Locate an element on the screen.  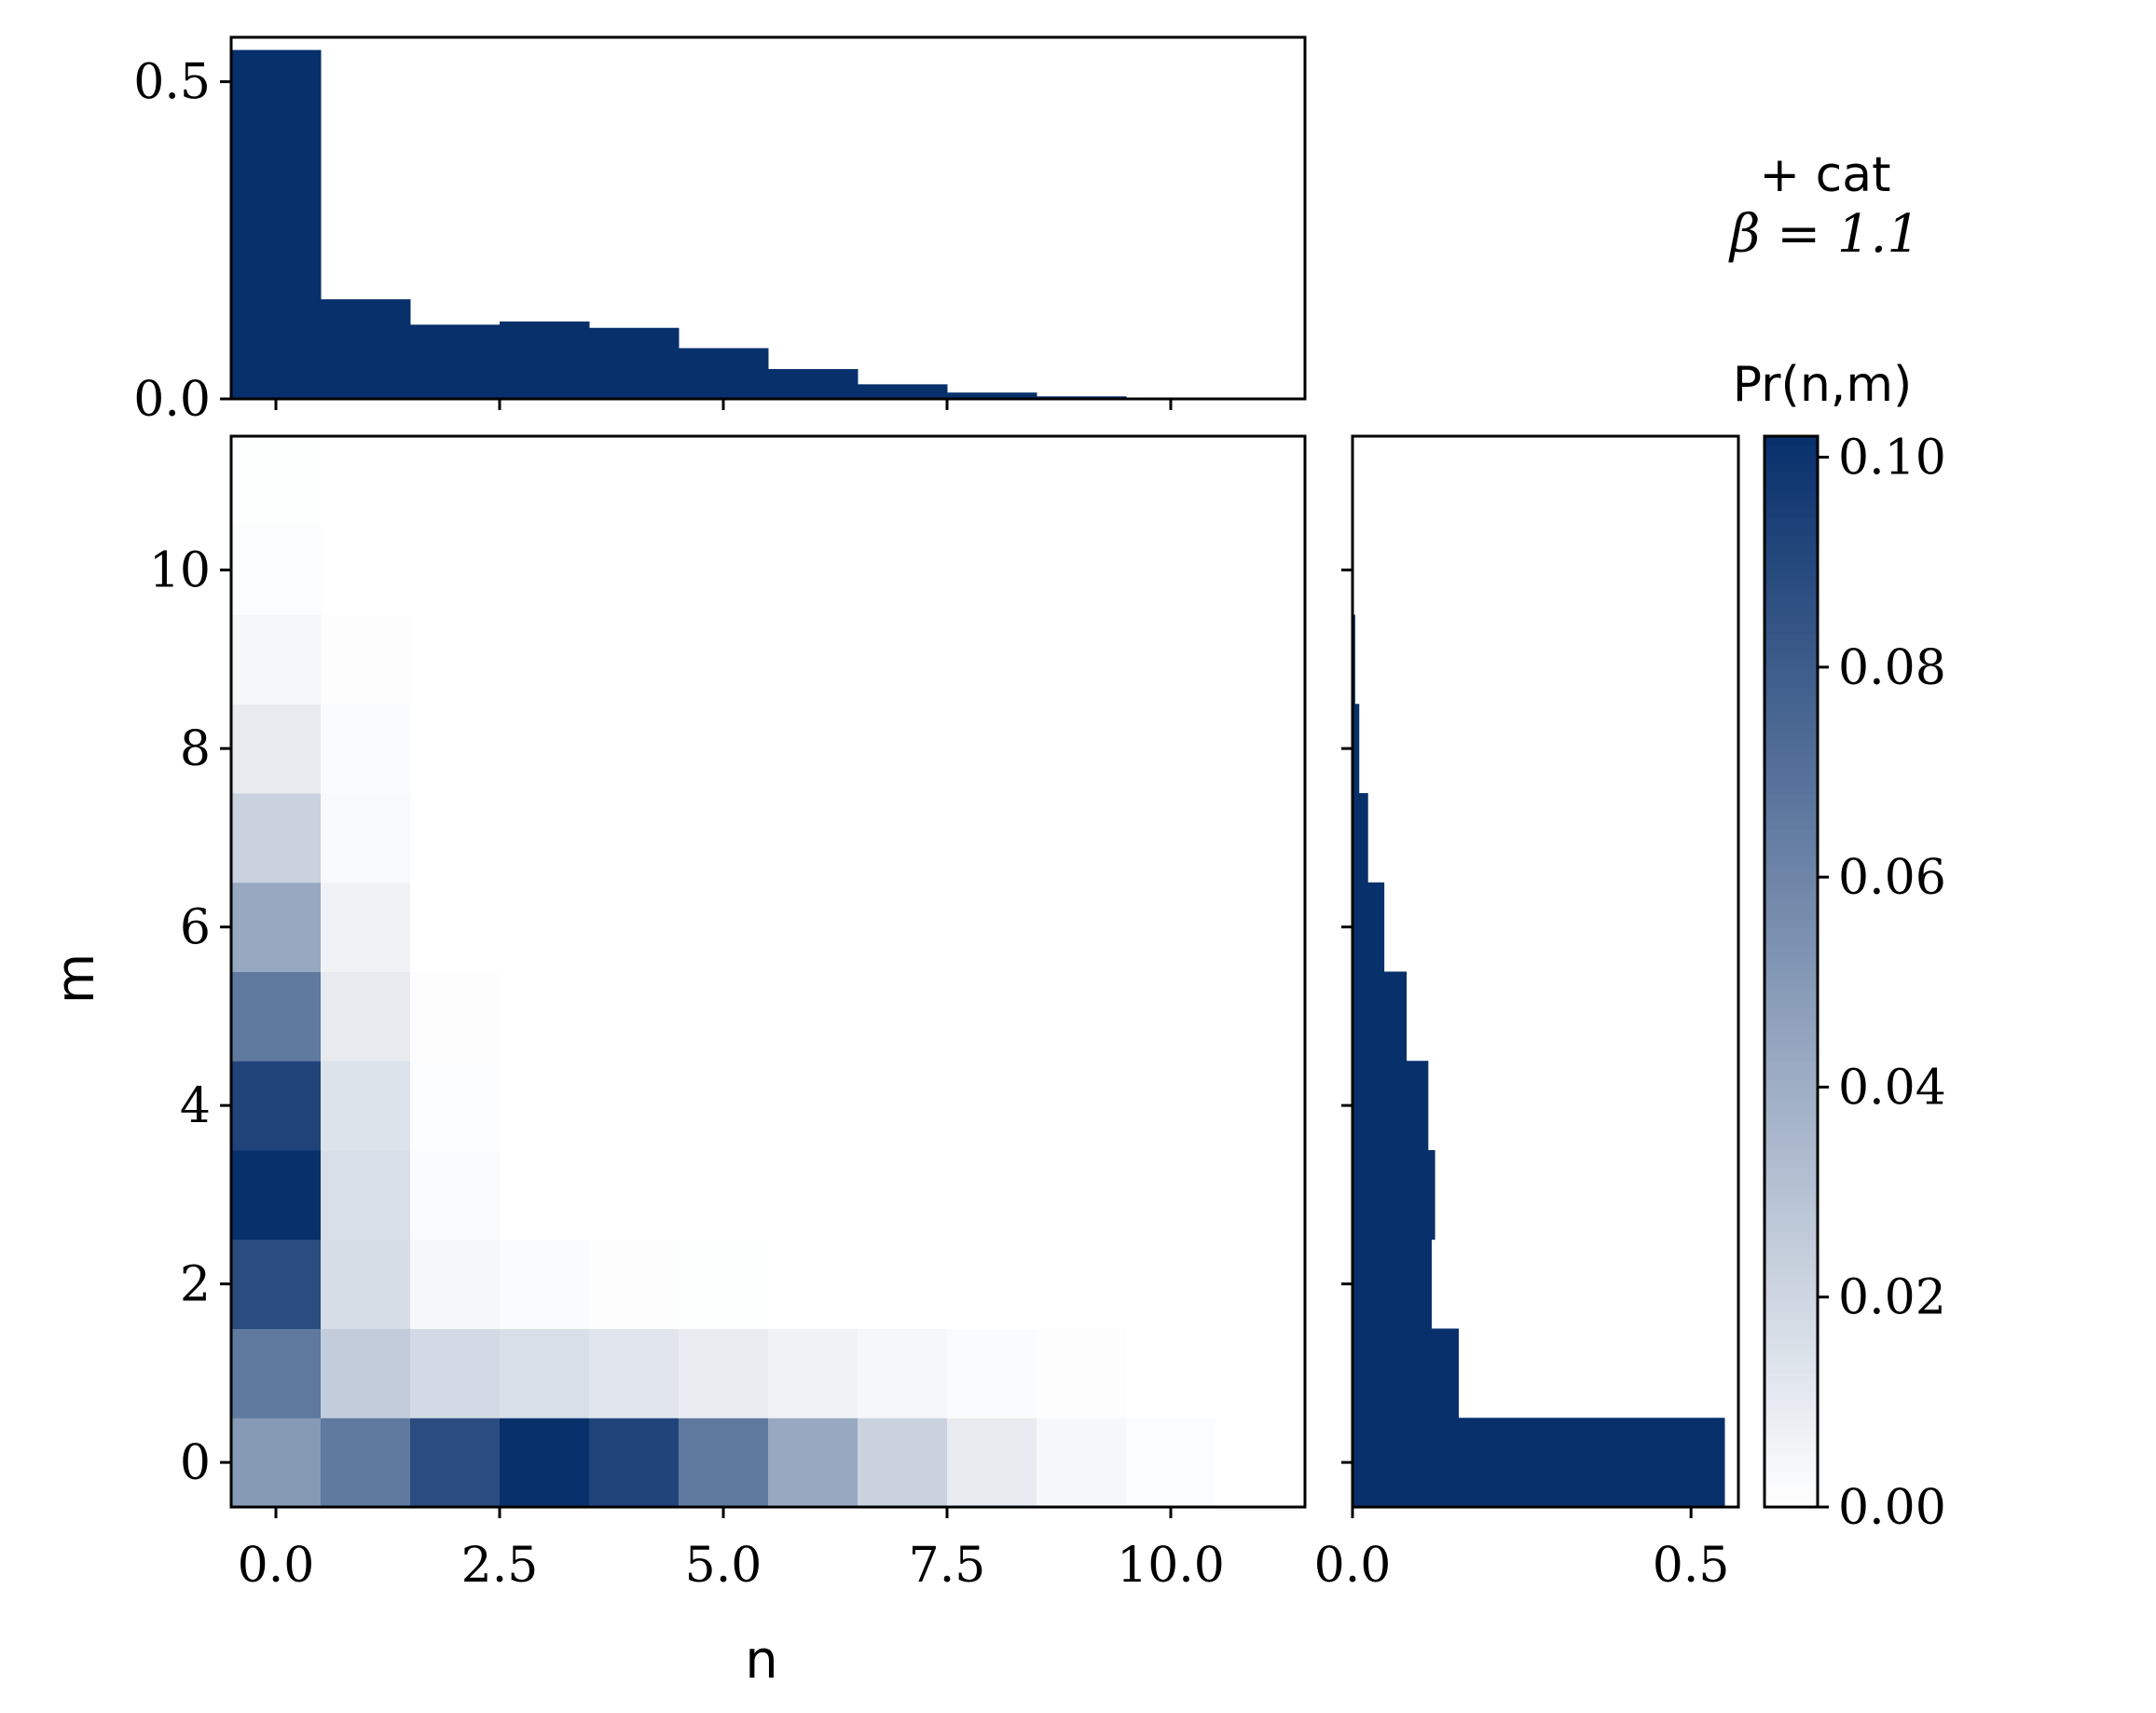
heatmap-cell-n10-m5 is located at coordinates (1171, 1016).